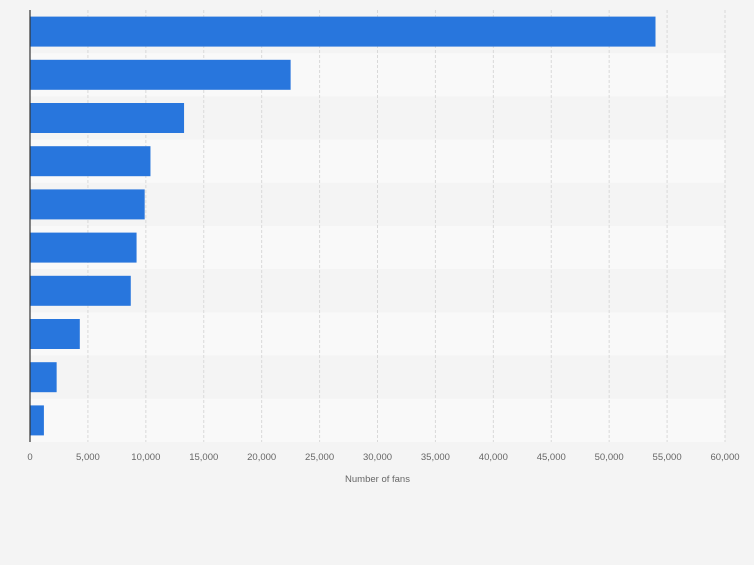 The height and width of the screenshot is (565, 754). I want to click on x-tick-label: 60,000, so click(724, 457).